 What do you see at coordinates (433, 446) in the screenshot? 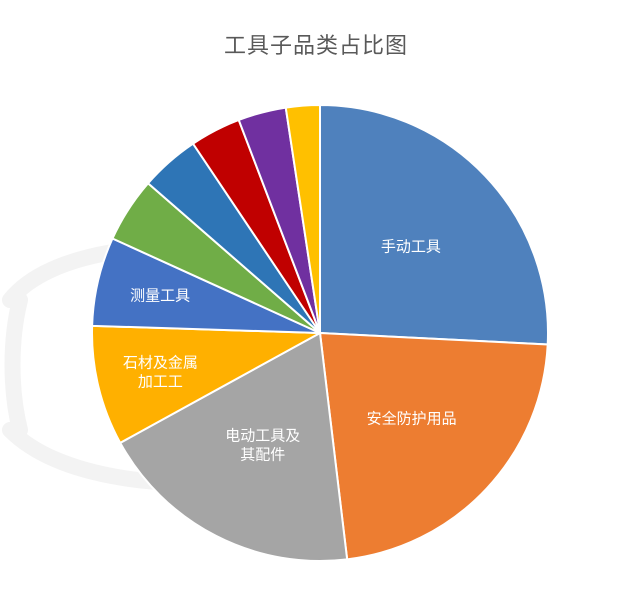
I see `pie-slice-safety-protection` at bounding box center [433, 446].